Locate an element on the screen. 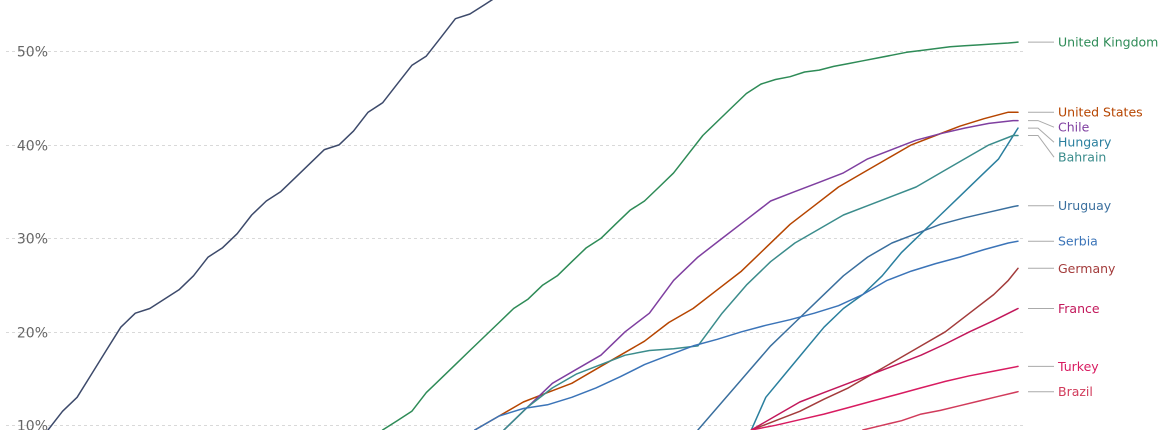 The width and height of the screenshot is (1174, 430). series-label-uruguay: Uruguay is located at coordinates (1085, 205).